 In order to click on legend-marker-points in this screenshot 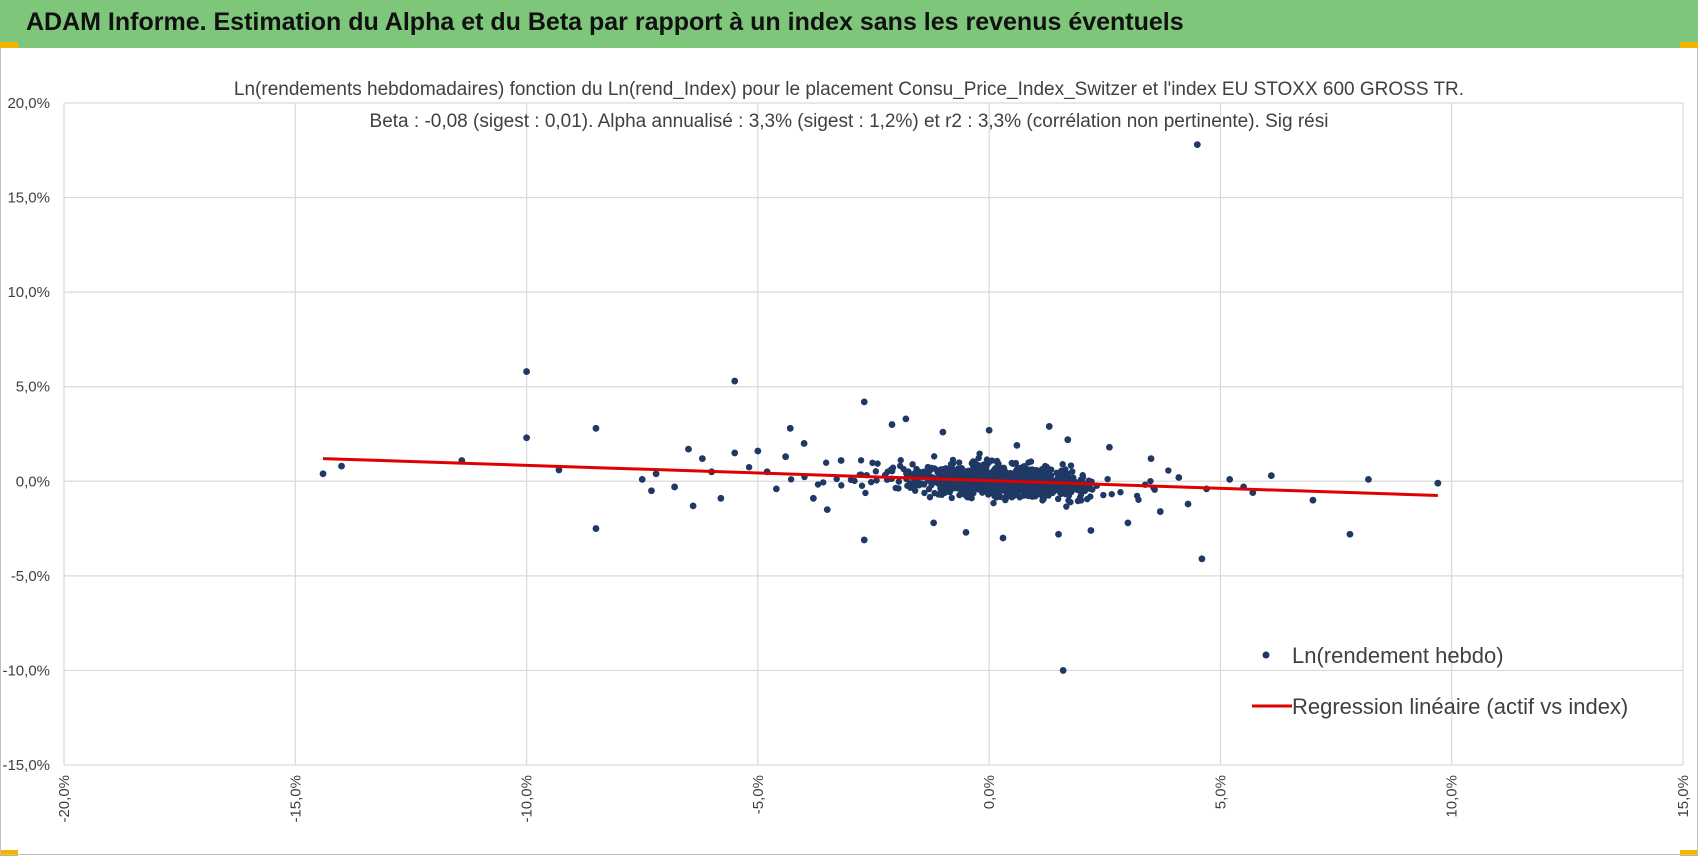, I will do `click(1266, 655)`.